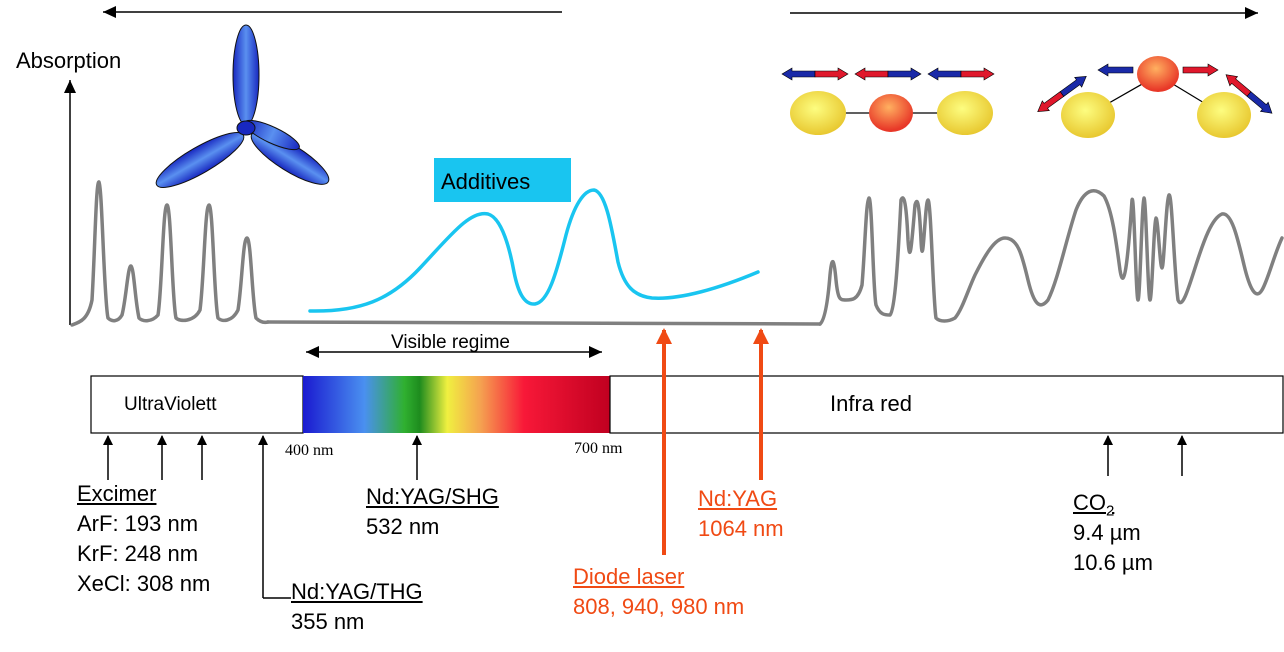 This screenshot has height=652, width=1284. Describe the element at coordinates (309, 450) in the screenshot. I see `visible-start-label: 400 nm` at that location.